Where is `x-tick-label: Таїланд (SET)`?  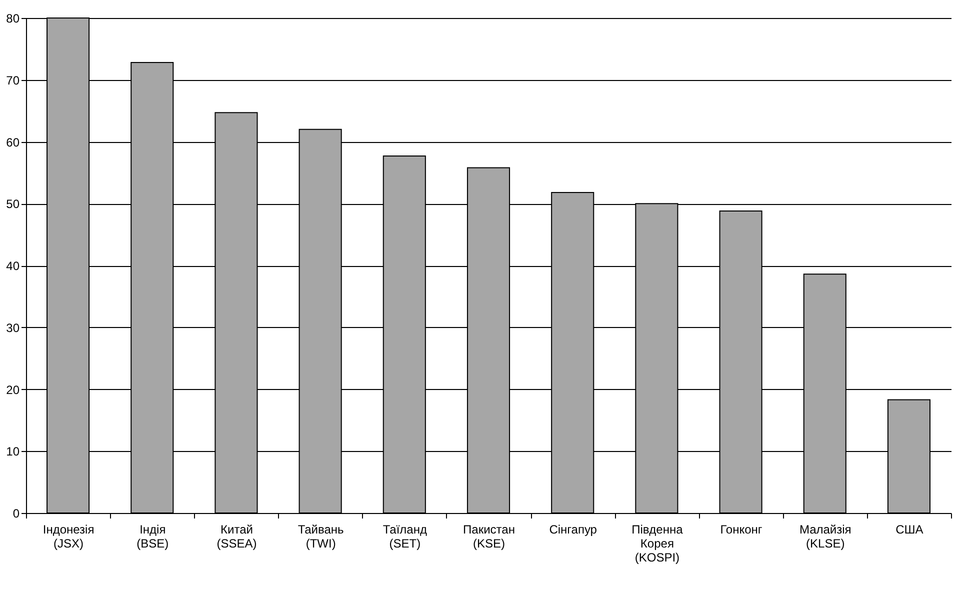 x-tick-label: Таїланд (SET) is located at coordinates (404, 536).